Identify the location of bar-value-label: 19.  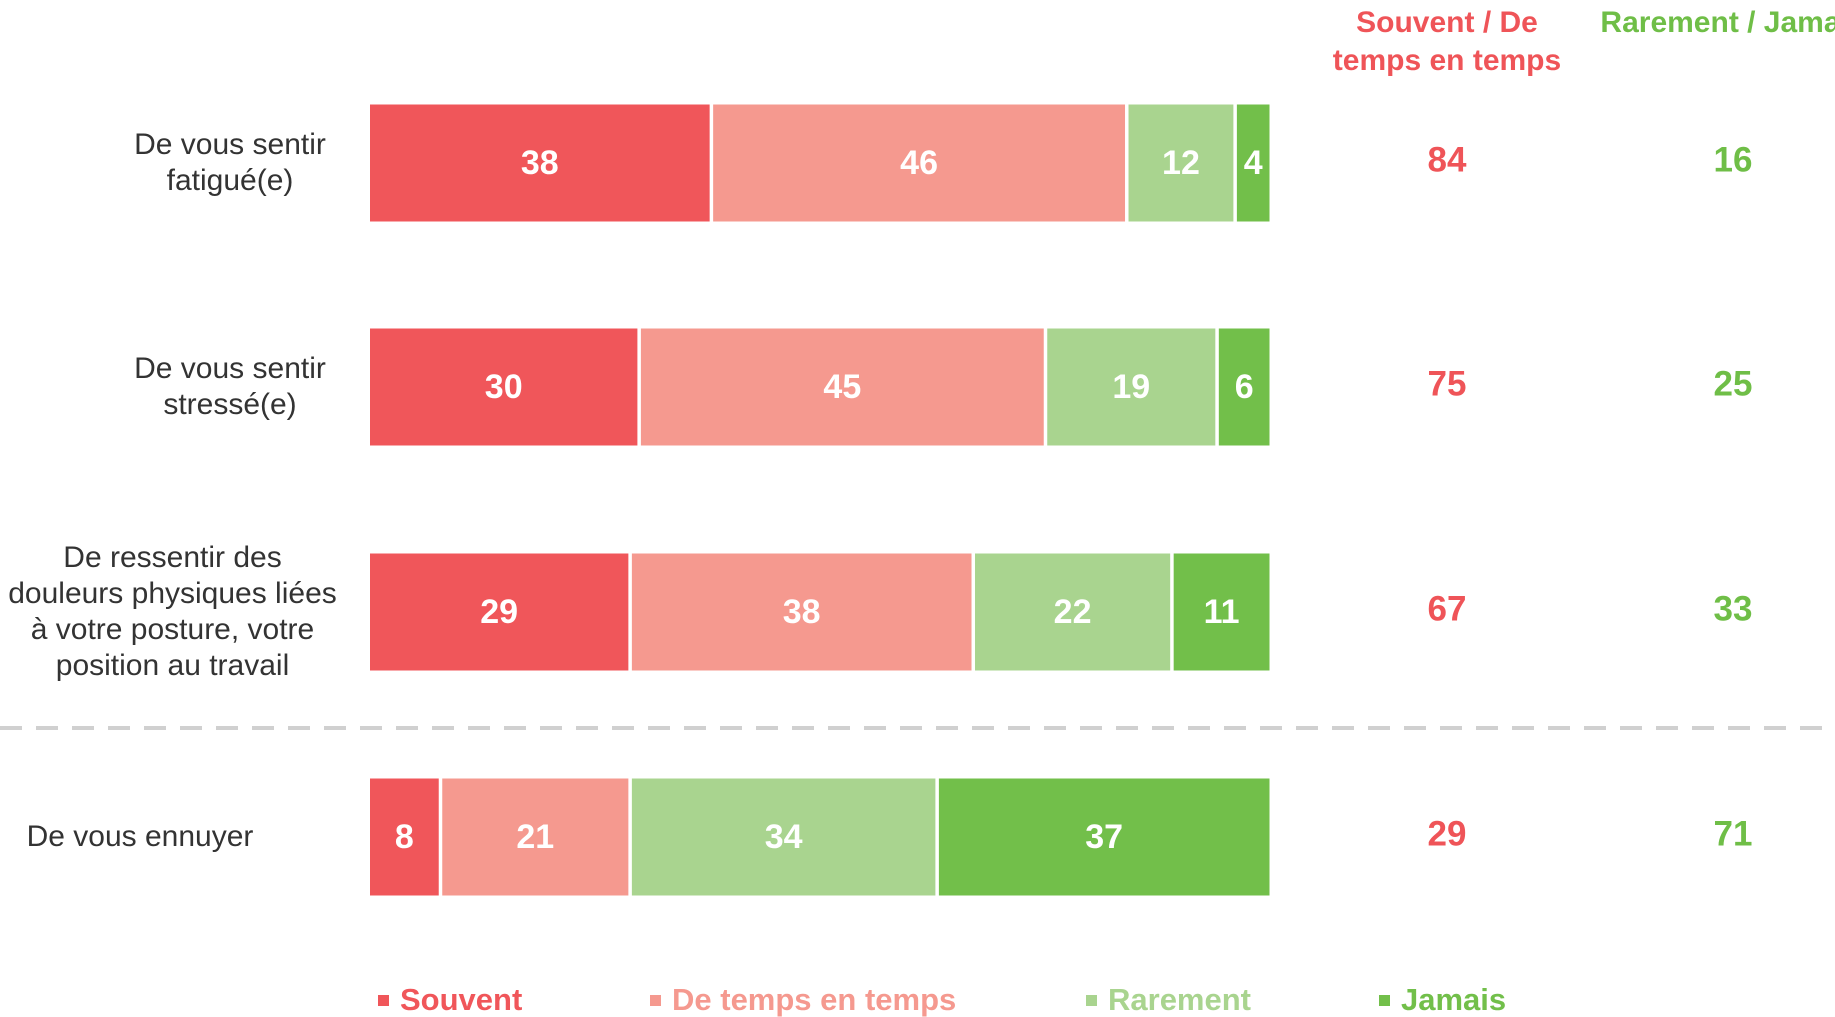
(1131, 387).